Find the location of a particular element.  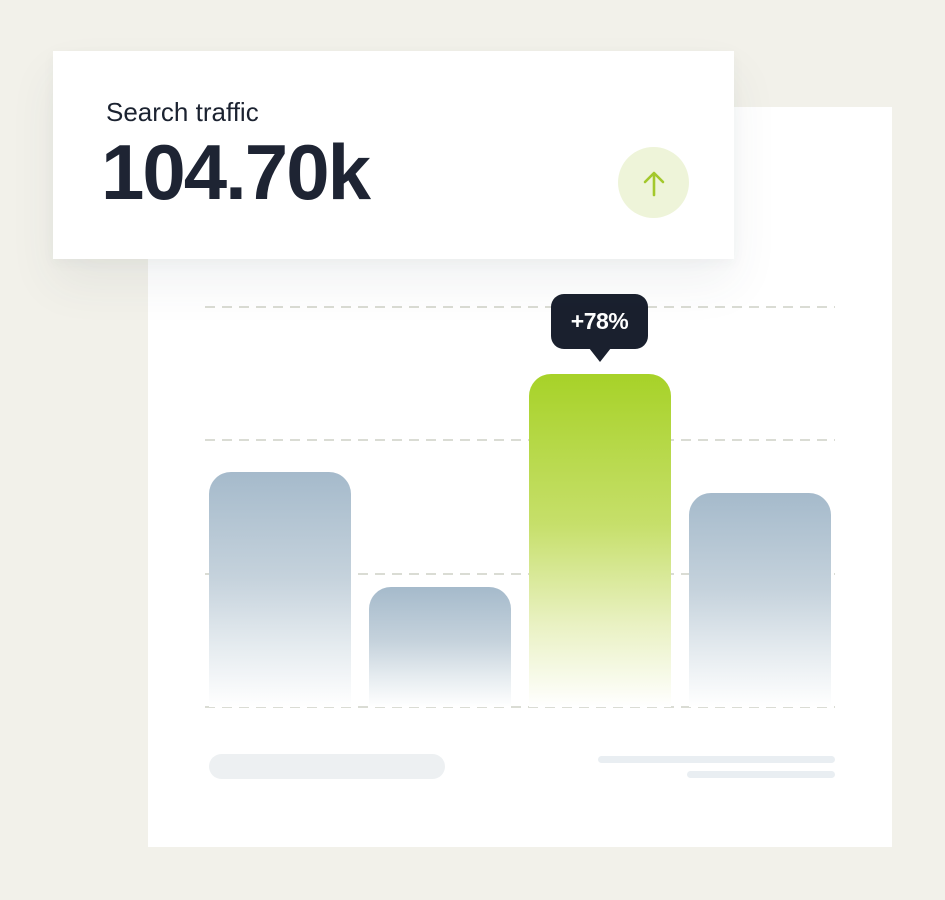

placeholder-pill is located at coordinates (327, 766).